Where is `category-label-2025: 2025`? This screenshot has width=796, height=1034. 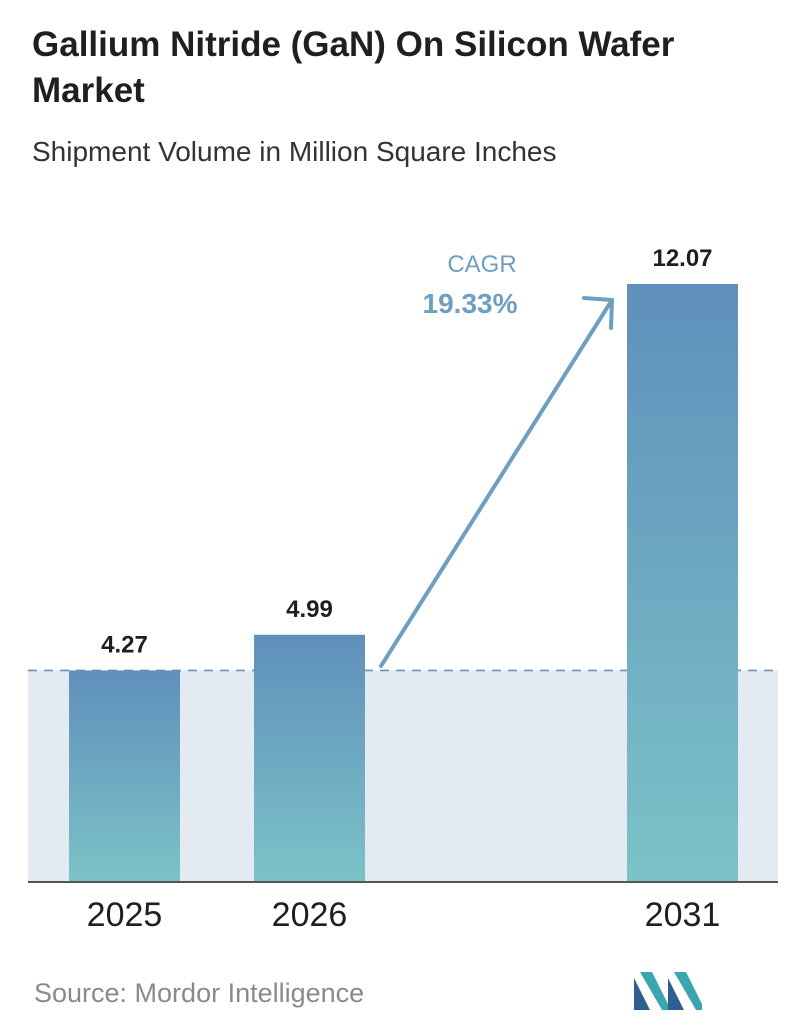 category-label-2025: 2025 is located at coordinates (125, 915).